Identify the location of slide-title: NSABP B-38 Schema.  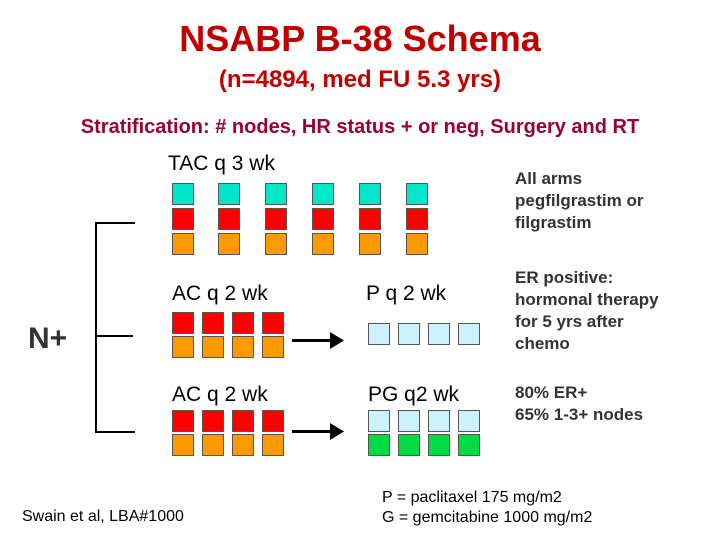
(360, 38).